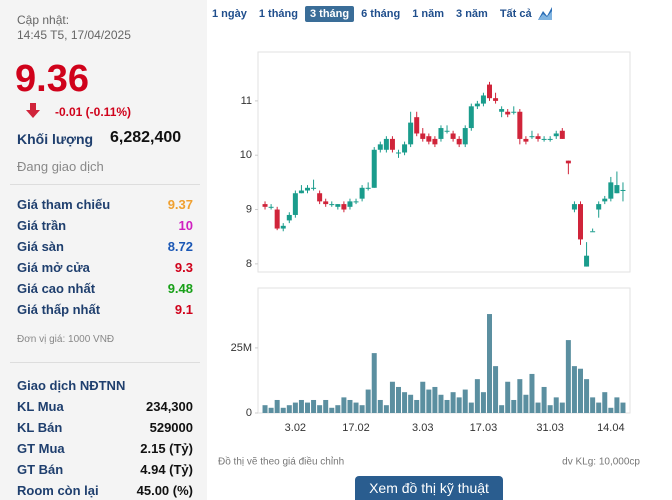 The width and height of the screenshot is (672, 500). I want to click on price-label: Giá thấp nhất, so click(59, 309).